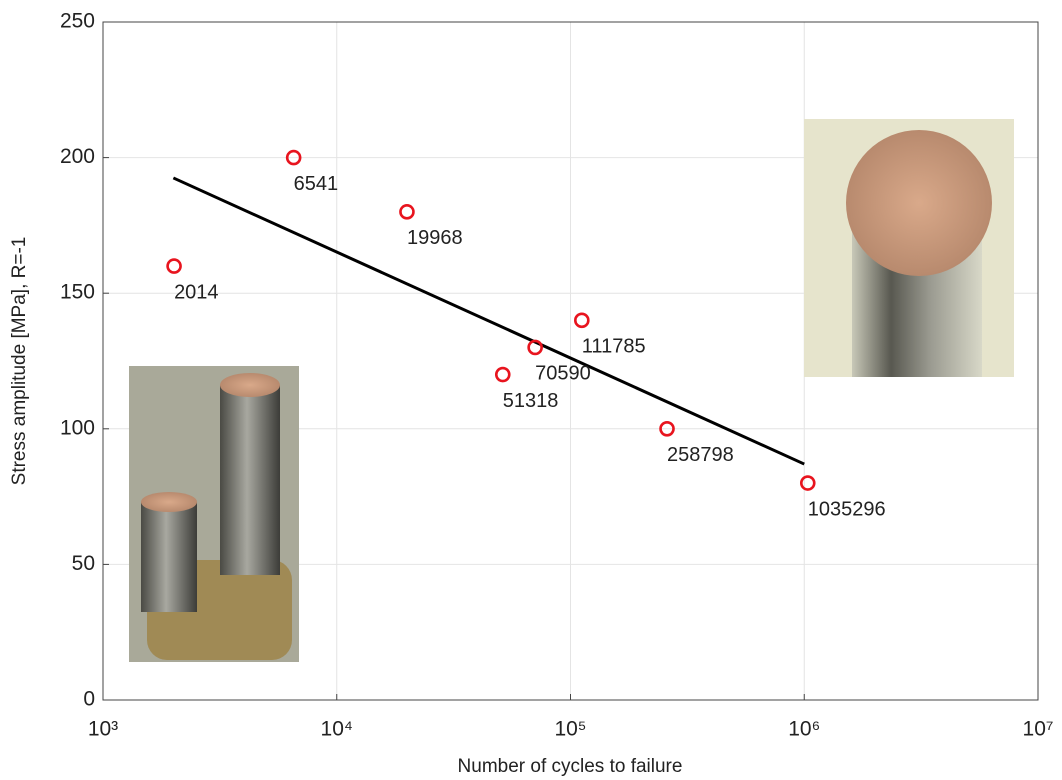 The width and height of the screenshot is (1062, 780). Describe the element at coordinates (103, 729) in the screenshot. I see `x-tick-label: 10³` at that location.